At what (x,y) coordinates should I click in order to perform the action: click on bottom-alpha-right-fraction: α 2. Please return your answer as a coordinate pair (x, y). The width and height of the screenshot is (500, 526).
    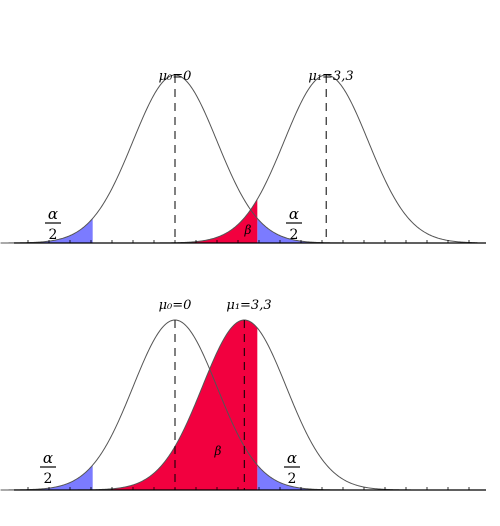
    Looking at the image, I should click on (292, 468).